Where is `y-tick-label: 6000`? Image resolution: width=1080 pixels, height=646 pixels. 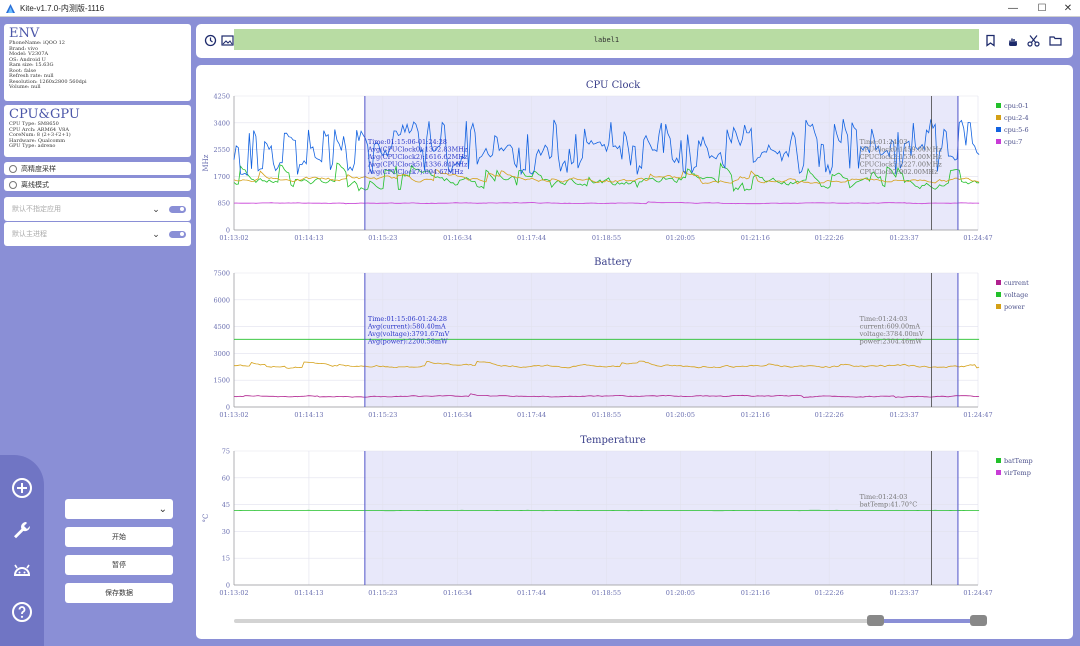 y-tick-label: 6000 is located at coordinates (221, 300).